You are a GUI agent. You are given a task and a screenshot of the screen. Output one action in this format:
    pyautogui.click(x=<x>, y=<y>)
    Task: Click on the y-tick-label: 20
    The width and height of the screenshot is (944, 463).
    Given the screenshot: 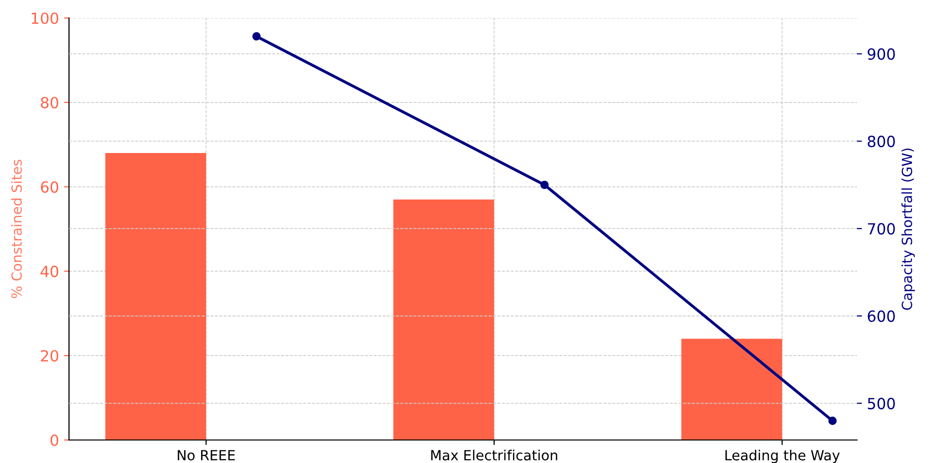 What is the action you would take?
    pyautogui.click(x=49, y=356)
    